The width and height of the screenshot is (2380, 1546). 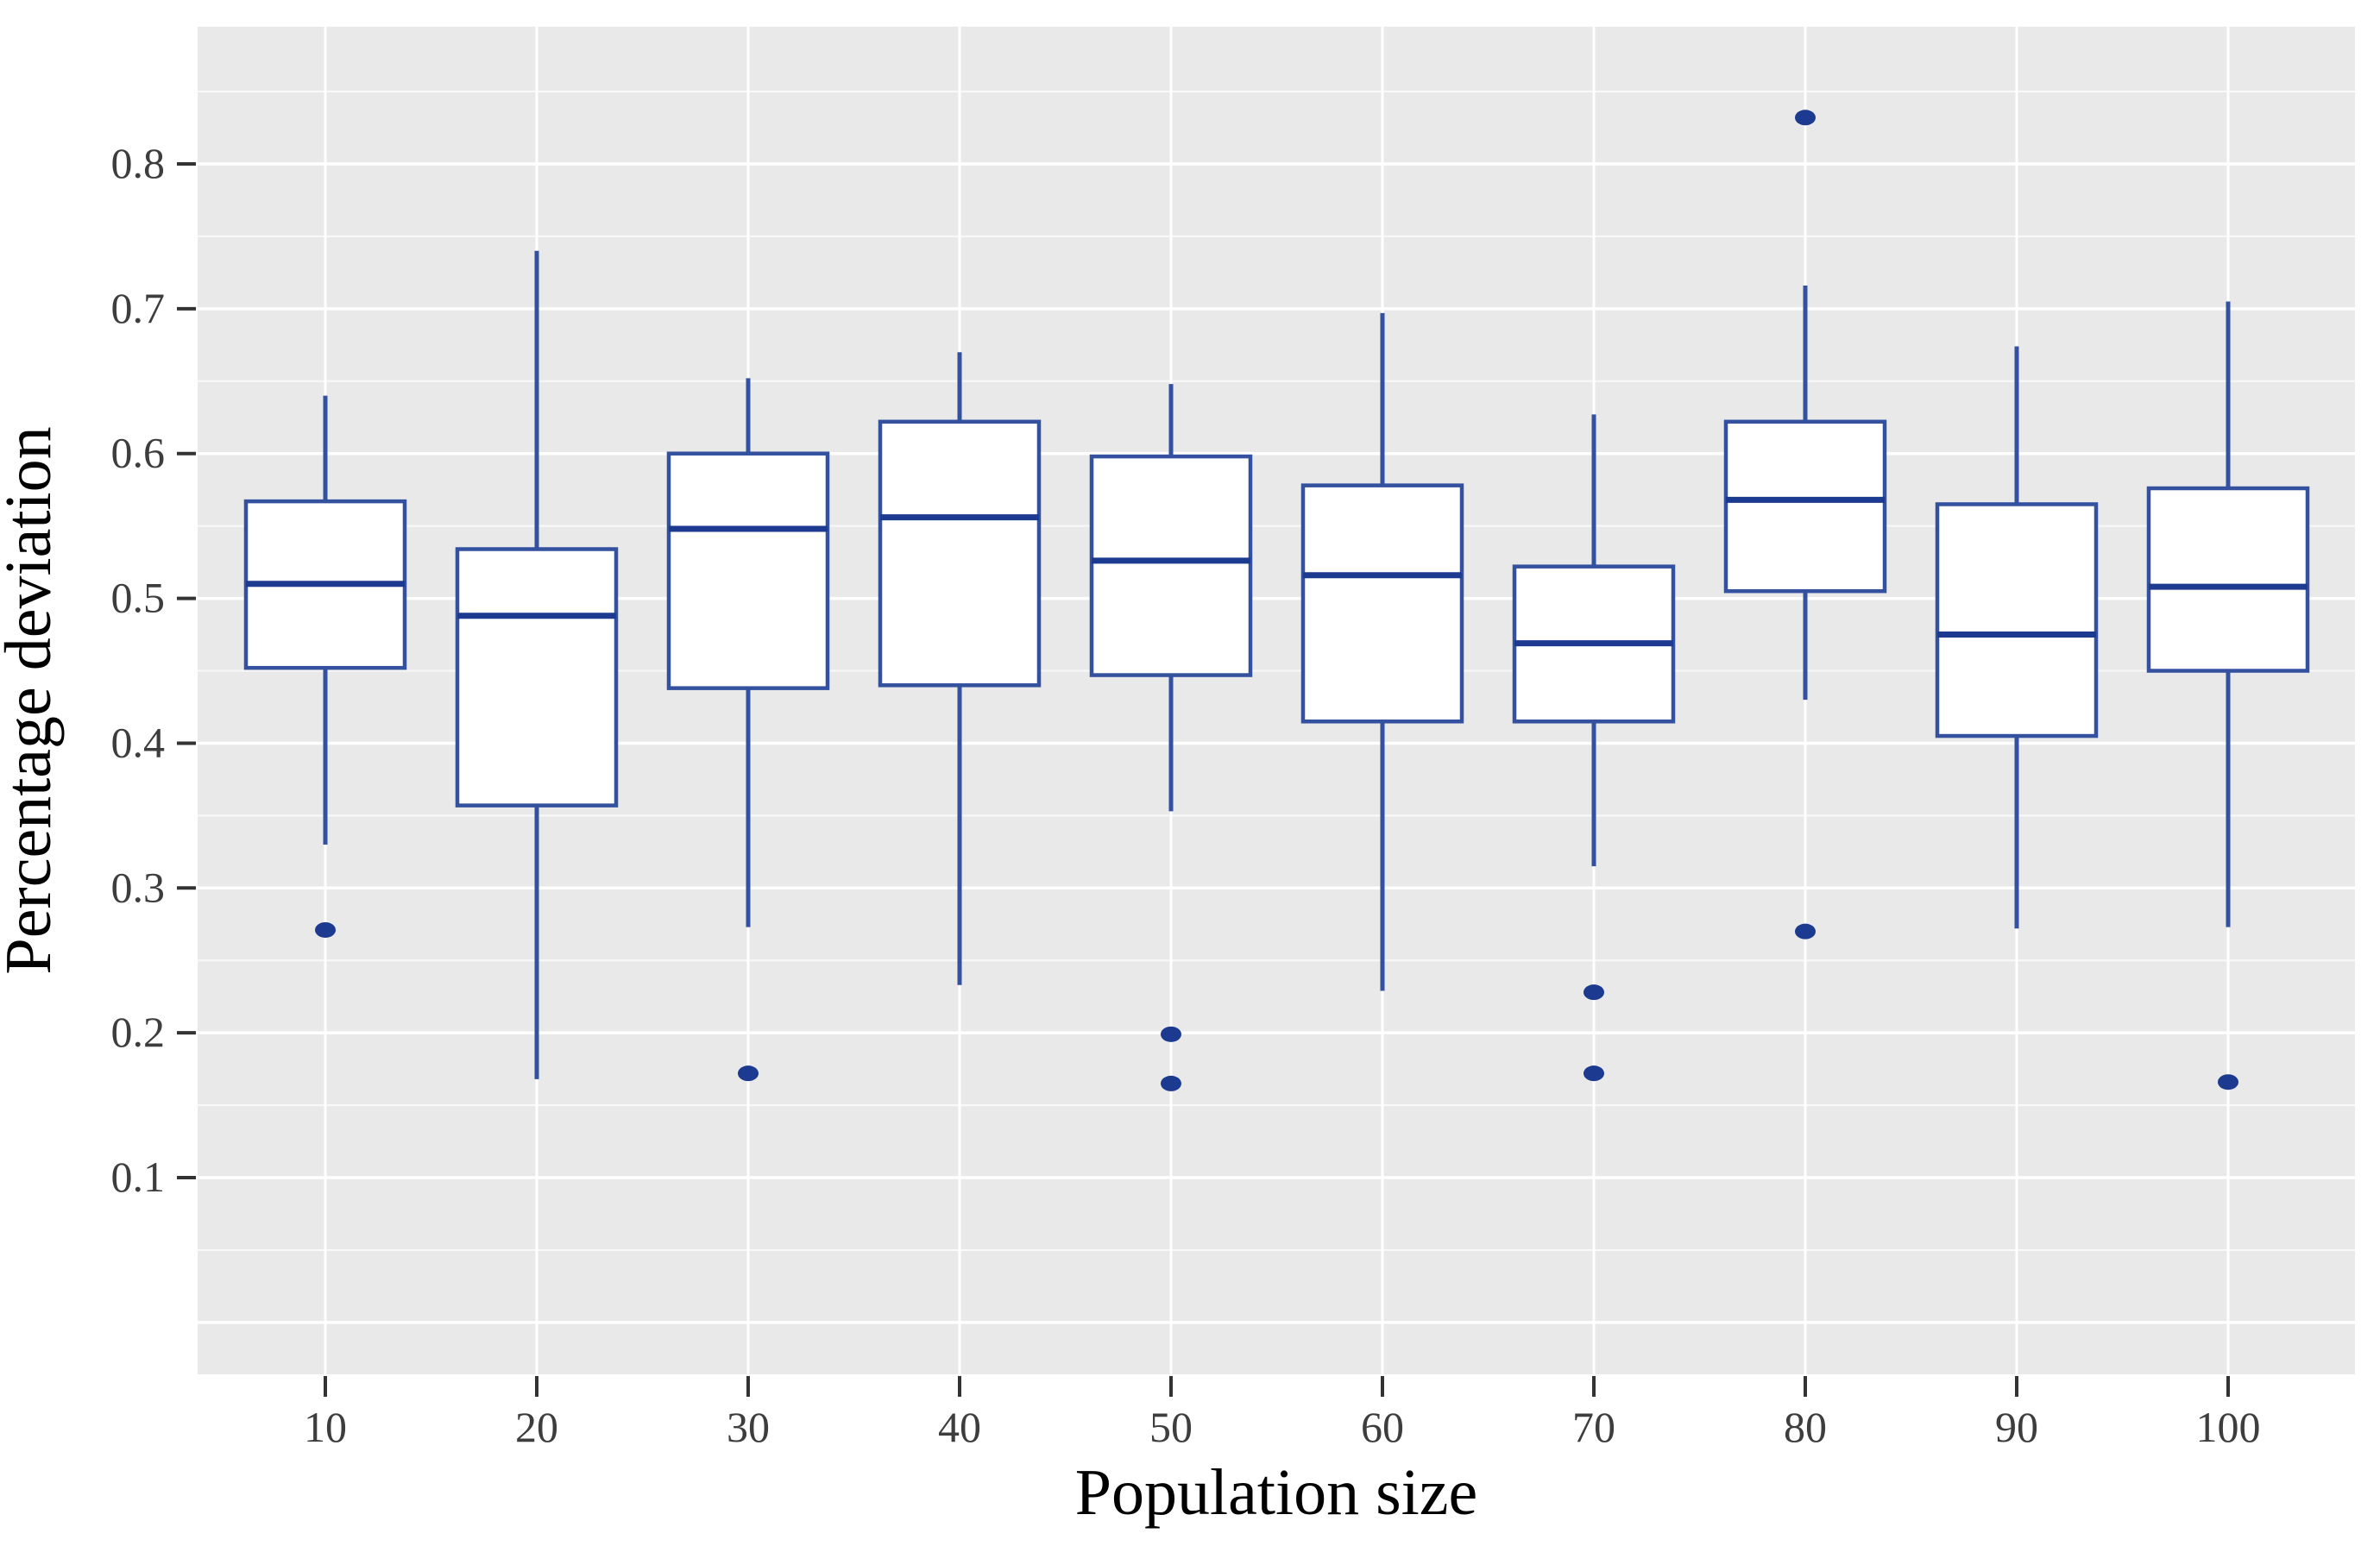 What do you see at coordinates (138, 1032) in the screenshot?
I see `y-tick-label: 0.2` at bounding box center [138, 1032].